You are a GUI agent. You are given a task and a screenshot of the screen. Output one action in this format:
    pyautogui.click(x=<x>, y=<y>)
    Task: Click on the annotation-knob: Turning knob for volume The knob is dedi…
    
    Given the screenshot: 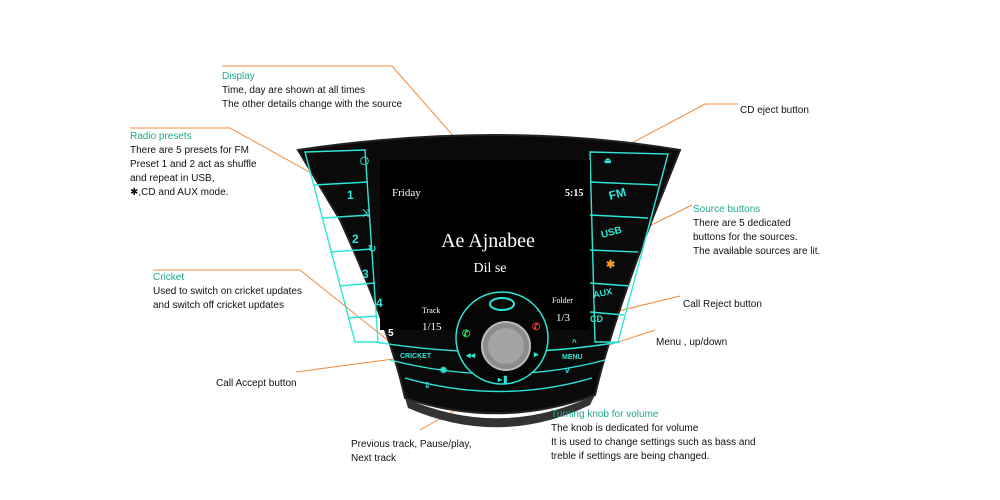 What is the action you would take?
    pyautogui.click(x=653, y=436)
    